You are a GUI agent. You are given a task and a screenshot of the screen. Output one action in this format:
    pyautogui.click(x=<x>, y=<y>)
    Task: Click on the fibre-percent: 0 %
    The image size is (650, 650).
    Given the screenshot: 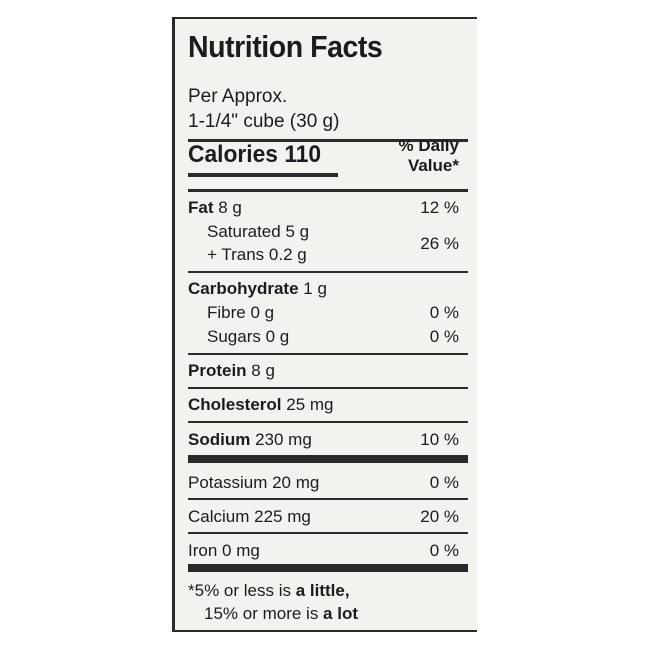 What is the action you would take?
    pyautogui.click(x=444, y=312)
    